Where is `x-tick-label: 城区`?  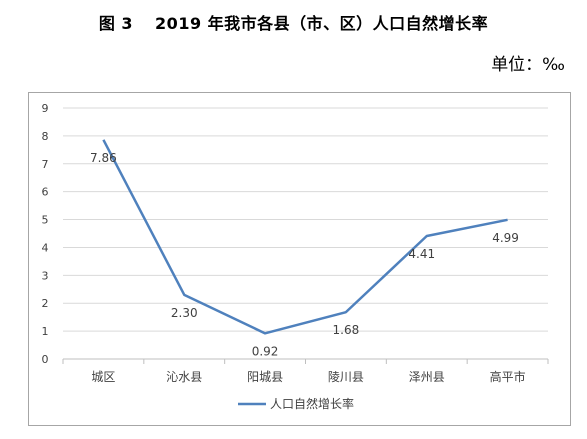
x-tick-label: 城区 is located at coordinates (103, 377).